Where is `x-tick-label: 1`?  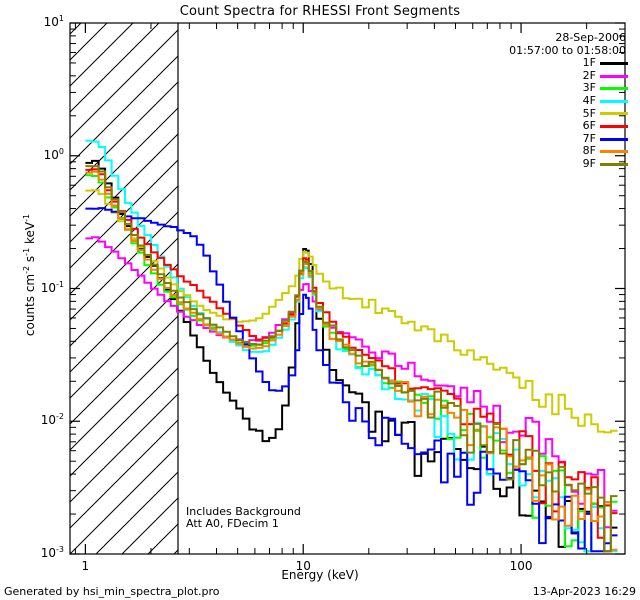
x-tick-label: 1 is located at coordinates (85, 566).